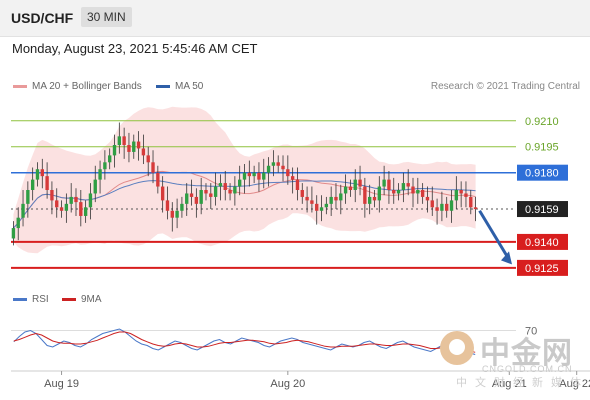 This screenshot has width=590, height=400. I want to click on rsi-level-label-0: 70, so click(531, 332).